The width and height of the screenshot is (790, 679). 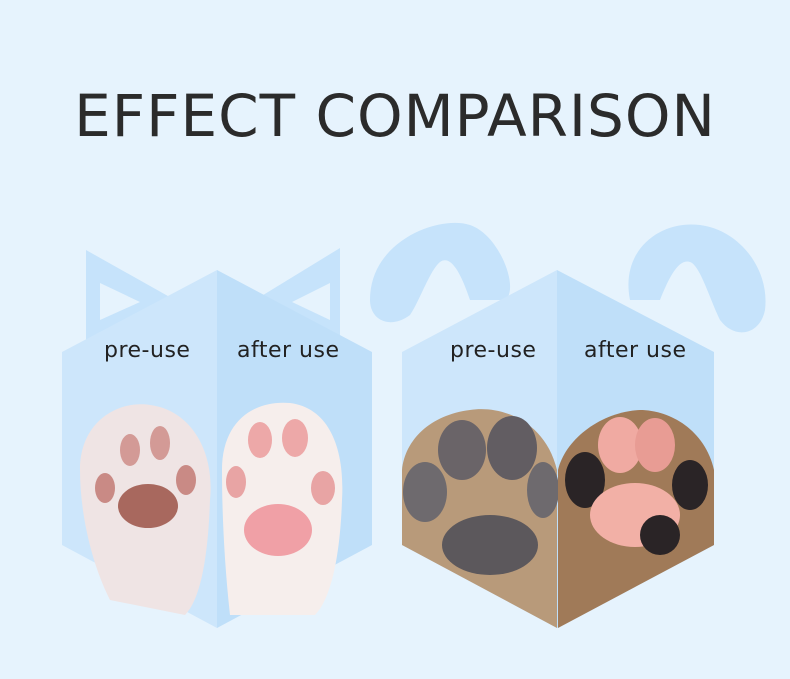 What do you see at coordinates (636, 519) in the screenshot?
I see `dog-paw-after-image` at bounding box center [636, 519].